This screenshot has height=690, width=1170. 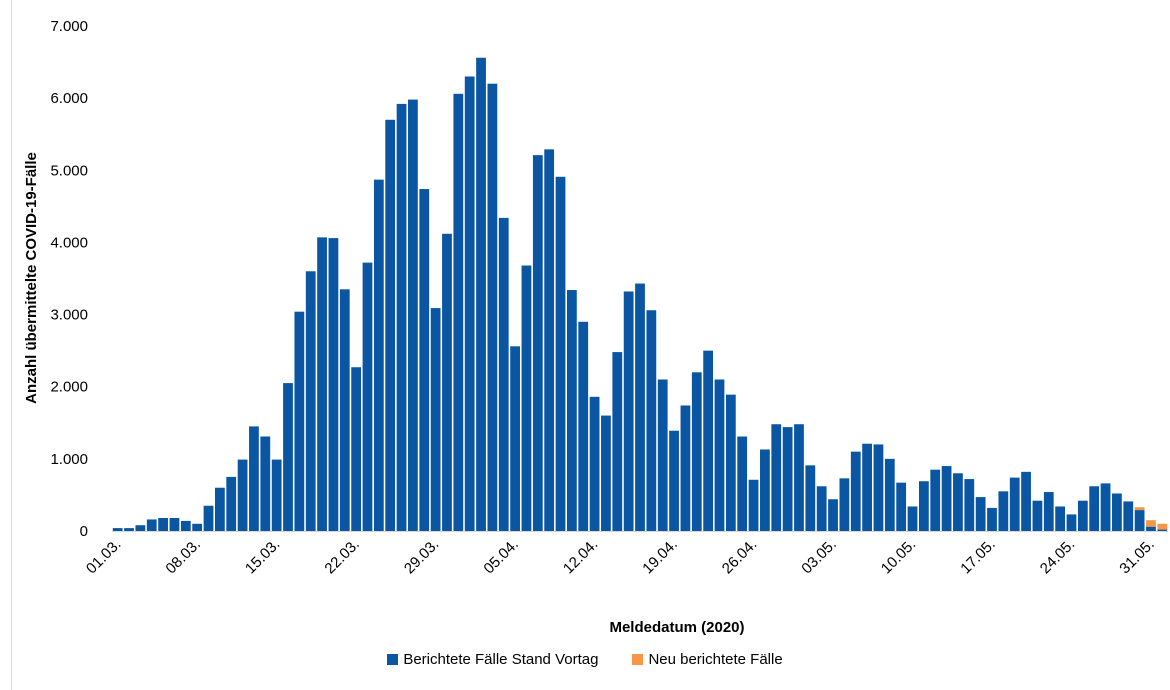 I want to click on legend-label: Neu berichtete Fälle, so click(x=715, y=659).